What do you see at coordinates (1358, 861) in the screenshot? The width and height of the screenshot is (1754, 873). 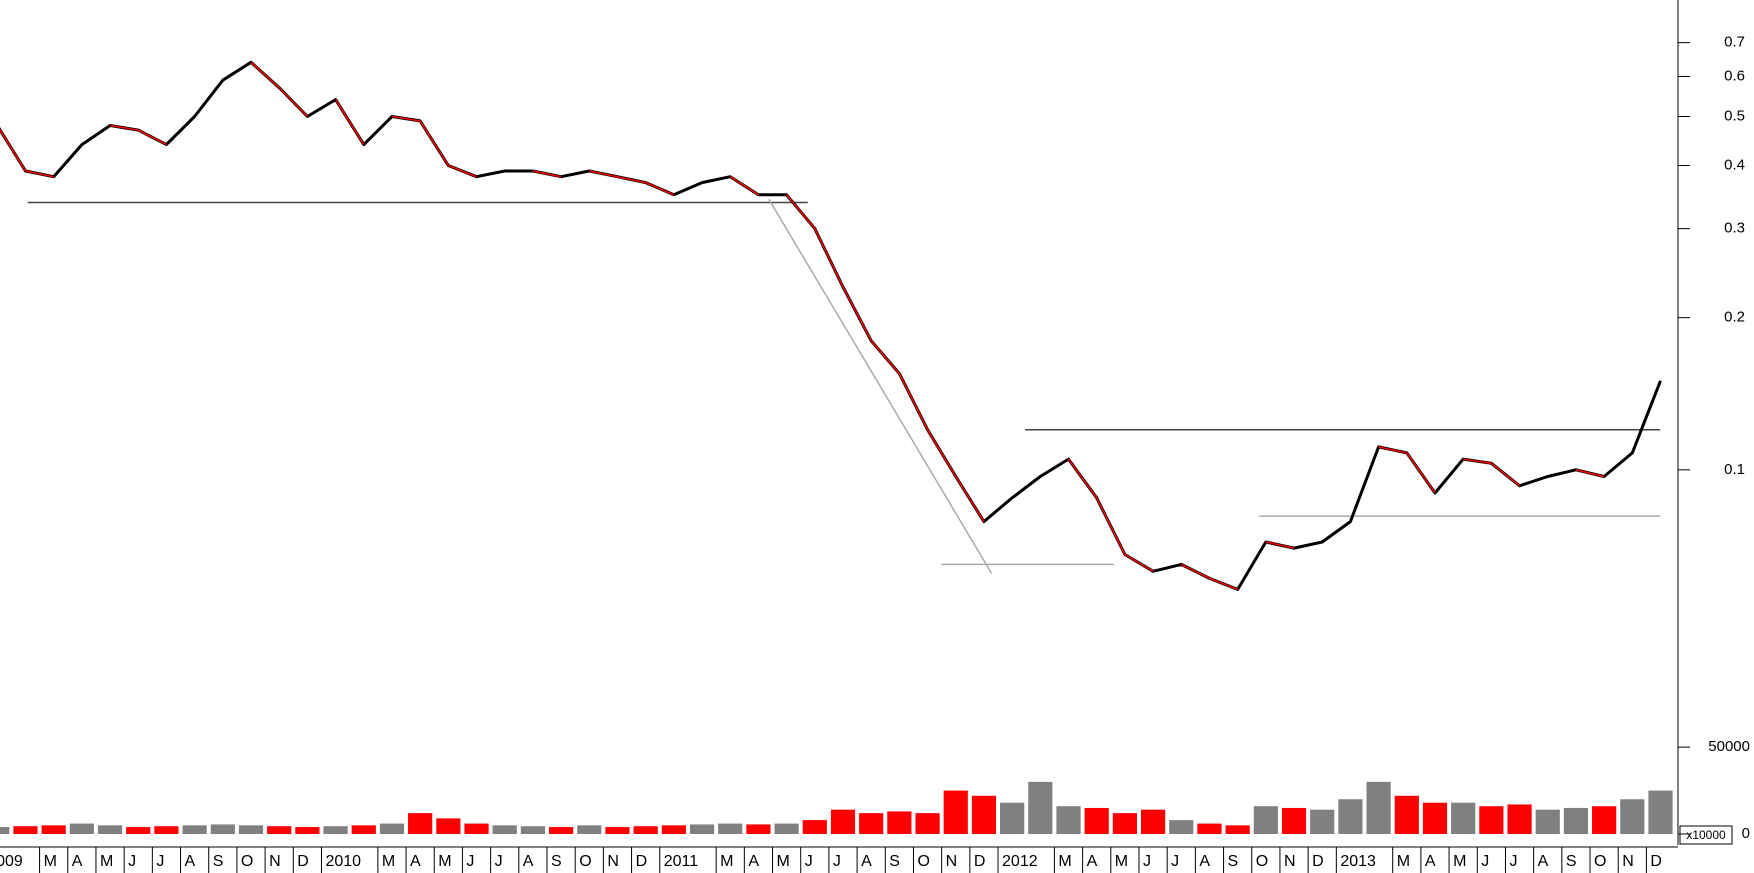 I see `x-tick-label: 2013` at bounding box center [1358, 861].